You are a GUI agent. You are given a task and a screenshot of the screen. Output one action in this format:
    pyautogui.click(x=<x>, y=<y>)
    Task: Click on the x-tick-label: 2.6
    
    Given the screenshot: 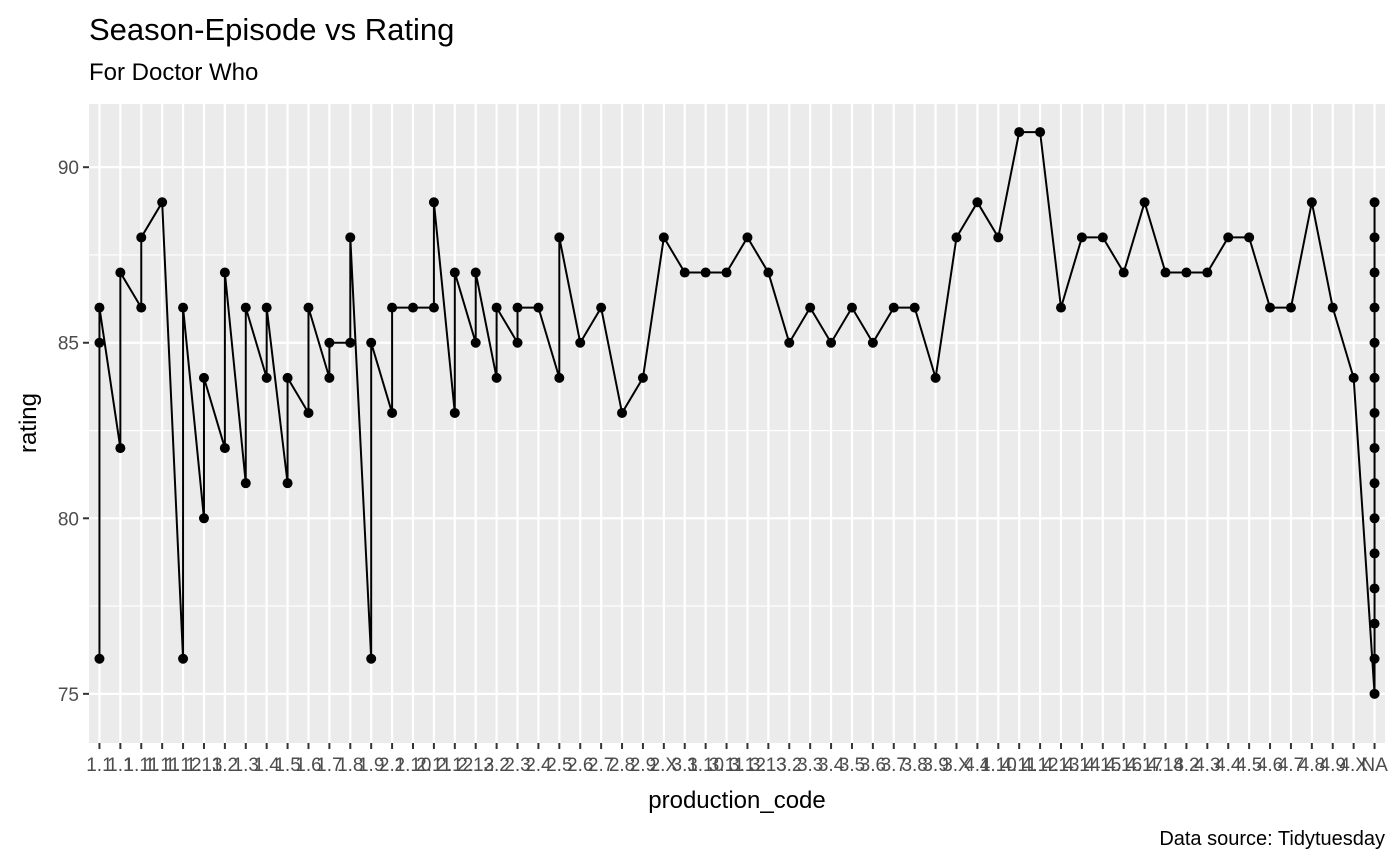 What is the action you would take?
    pyautogui.click(x=580, y=765)
    